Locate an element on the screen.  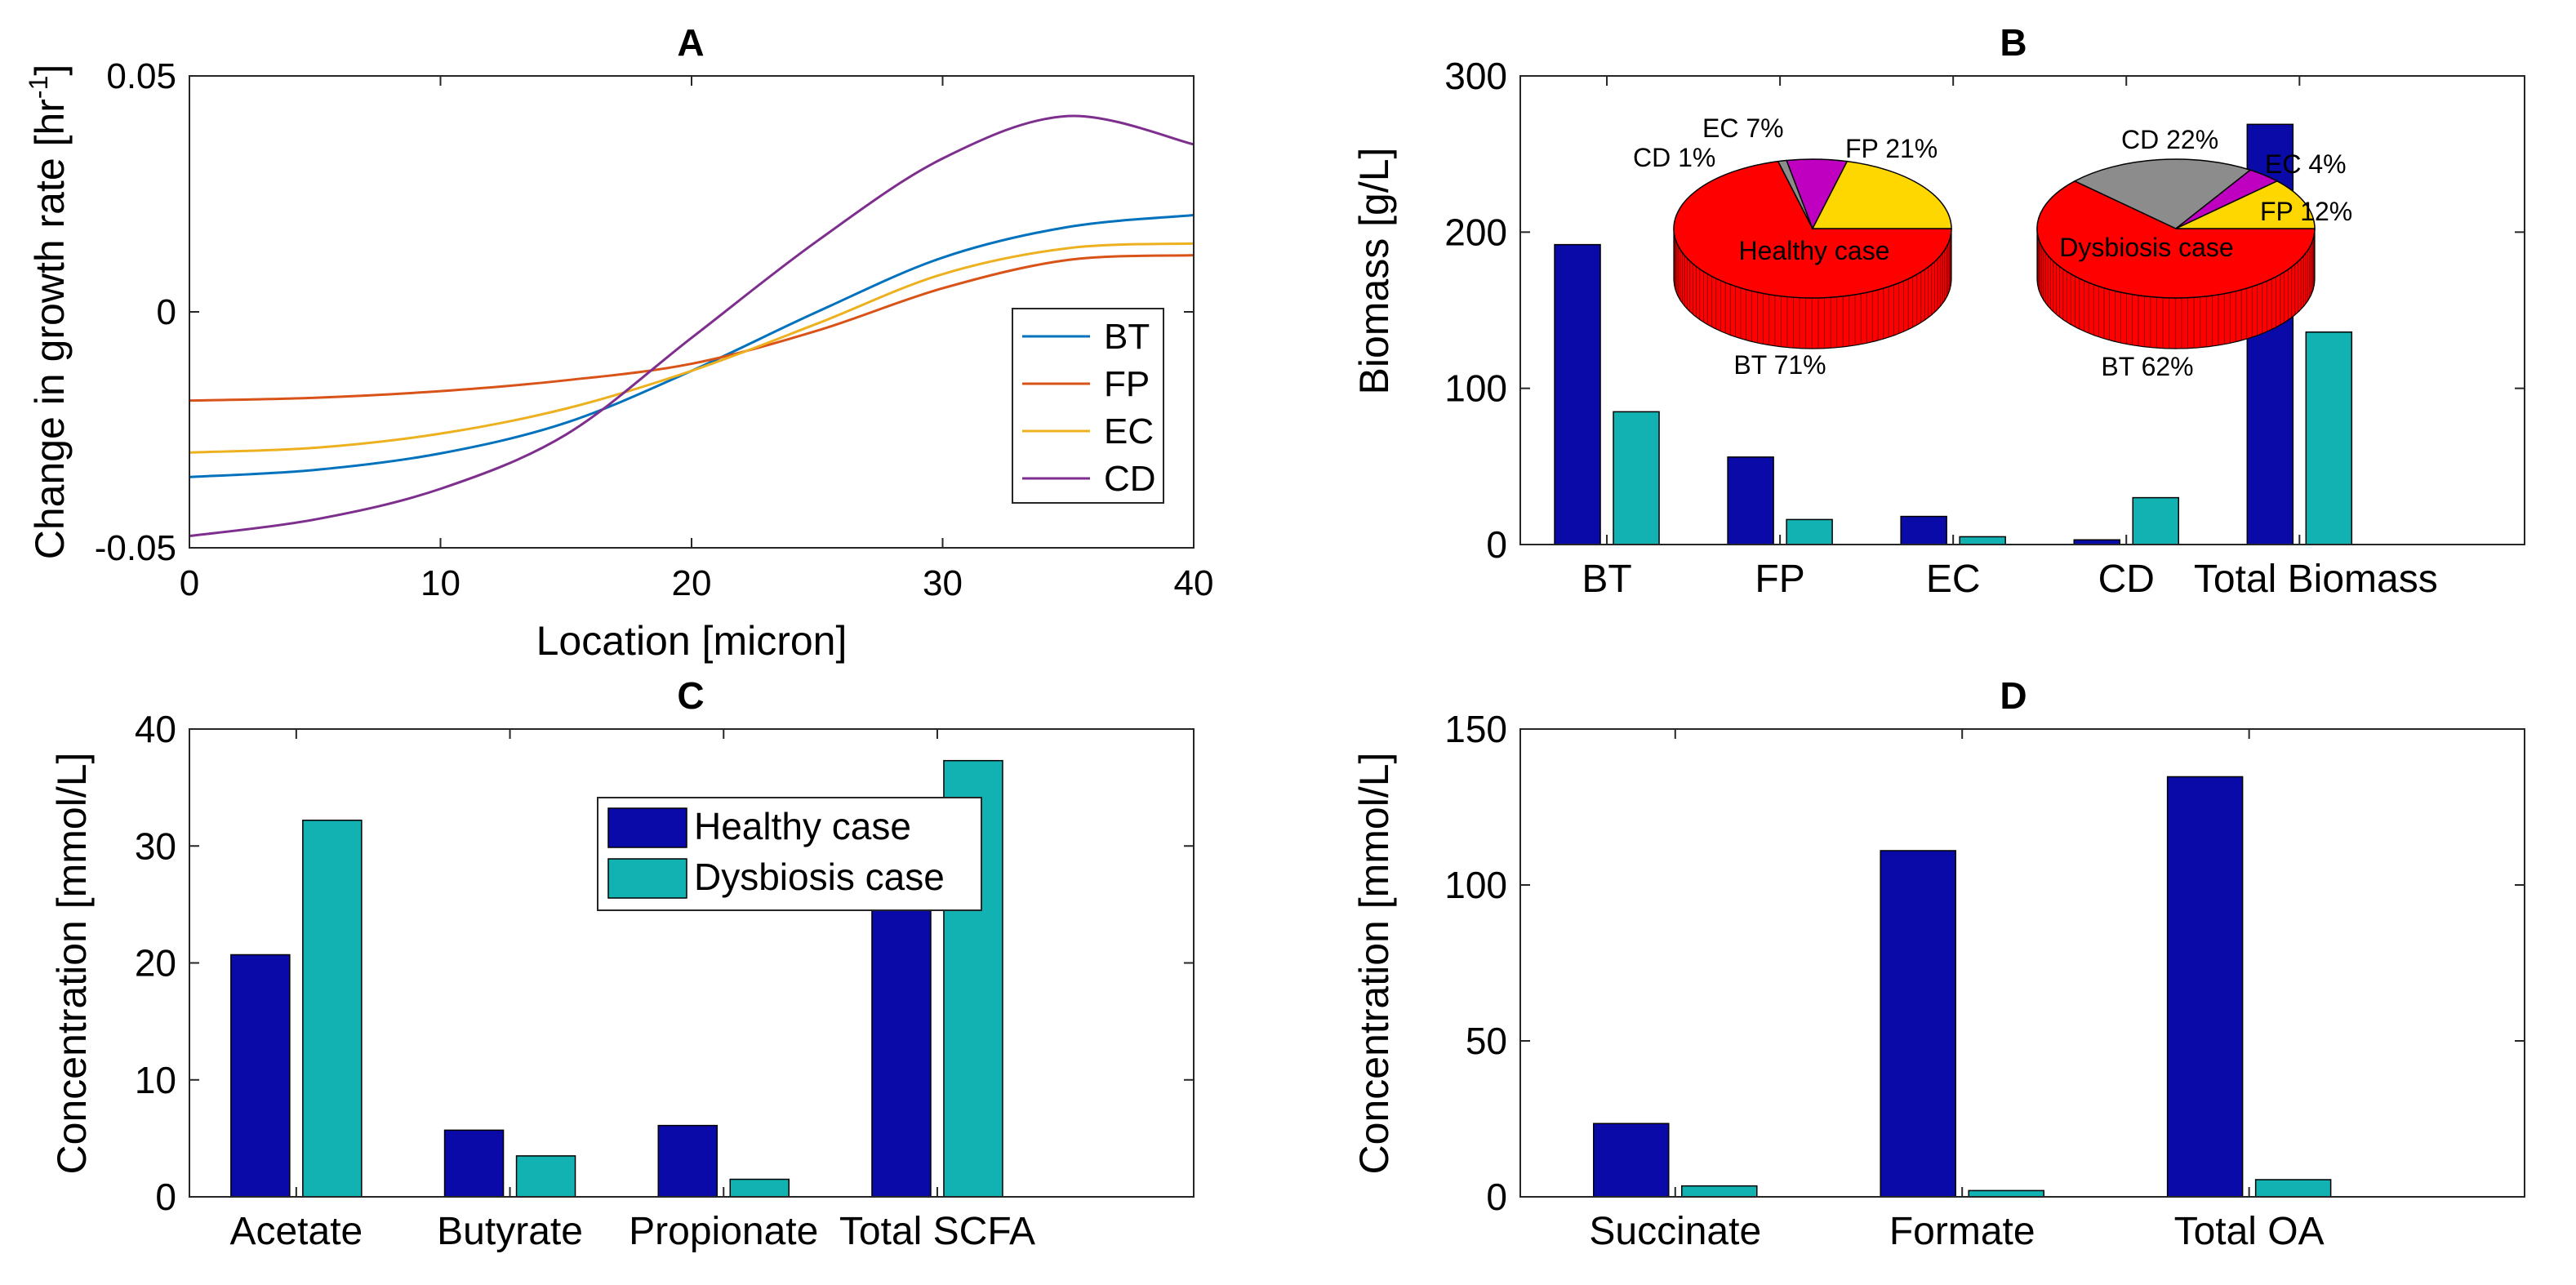
y-tick-label: 300 is located at coordinates (1475, 76).